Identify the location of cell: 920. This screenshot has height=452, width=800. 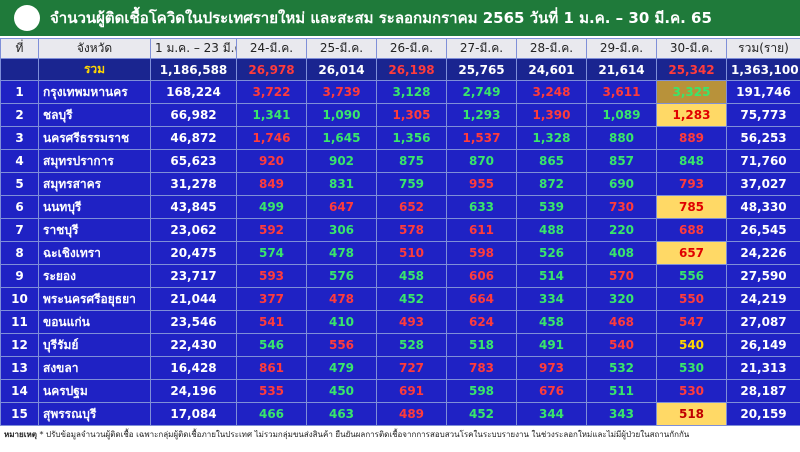
(271, 161).